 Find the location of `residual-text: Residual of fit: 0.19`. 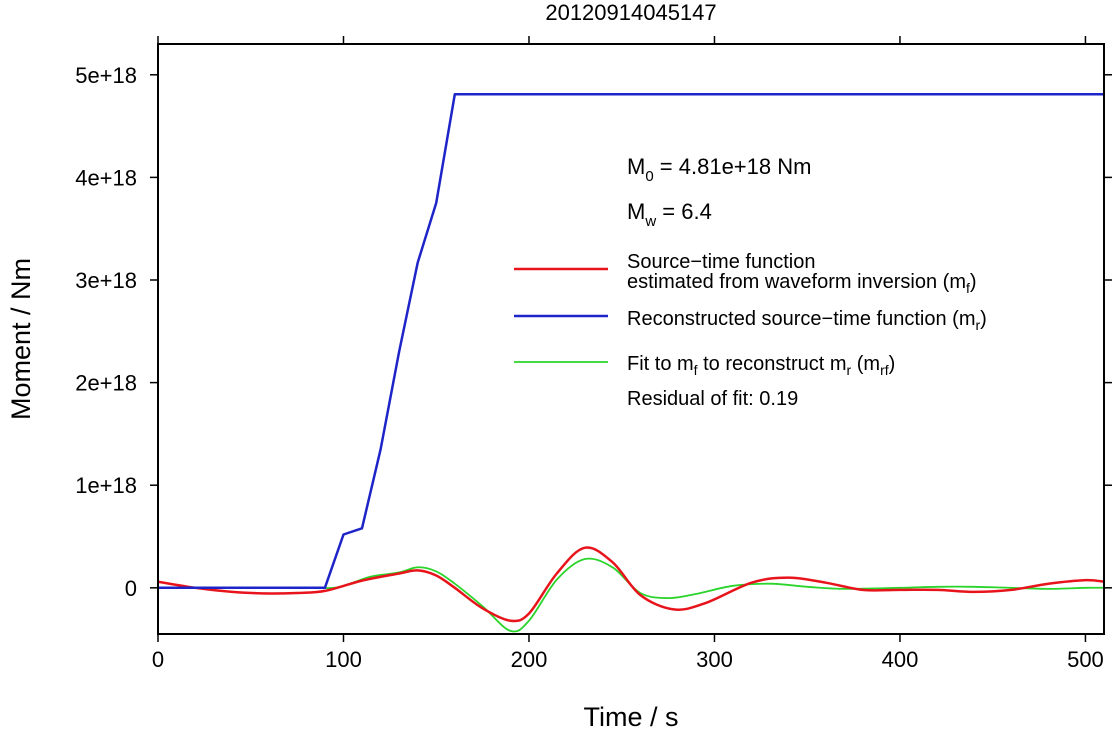

residual-text: Residual of fit: 0.19 is located at coordinates (712, 399).